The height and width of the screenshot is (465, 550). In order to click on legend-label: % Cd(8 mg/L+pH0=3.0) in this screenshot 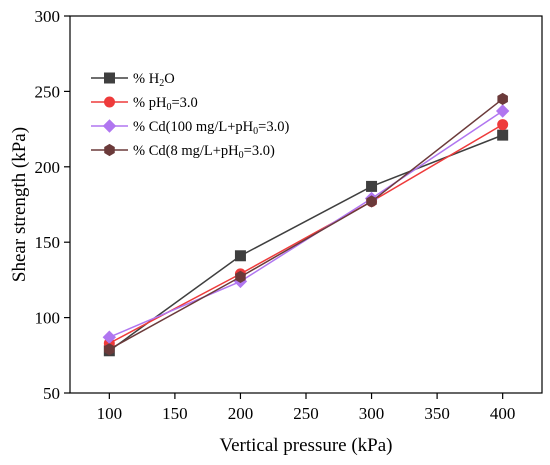, I will do `click(204, 152)`.